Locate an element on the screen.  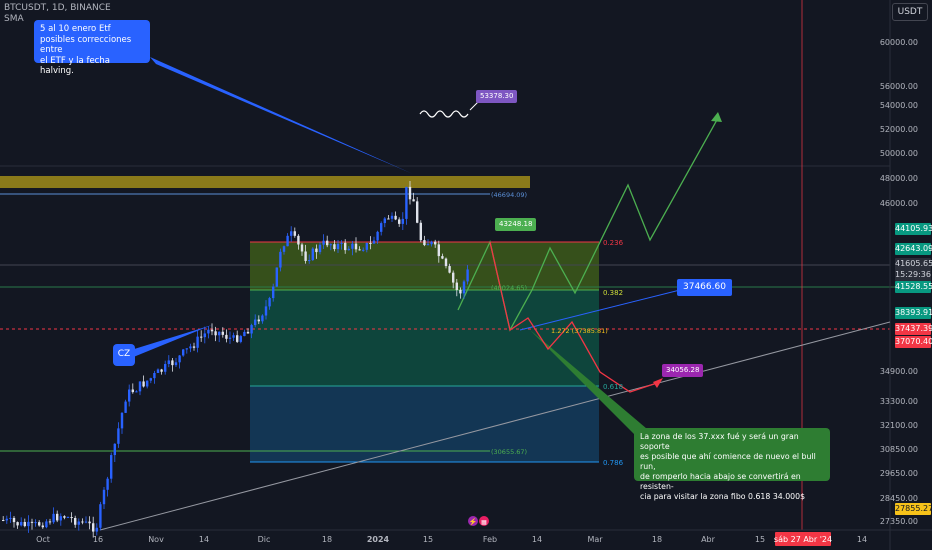
axis-label-27855: 27855.27 is located at coordinates (913, 509).